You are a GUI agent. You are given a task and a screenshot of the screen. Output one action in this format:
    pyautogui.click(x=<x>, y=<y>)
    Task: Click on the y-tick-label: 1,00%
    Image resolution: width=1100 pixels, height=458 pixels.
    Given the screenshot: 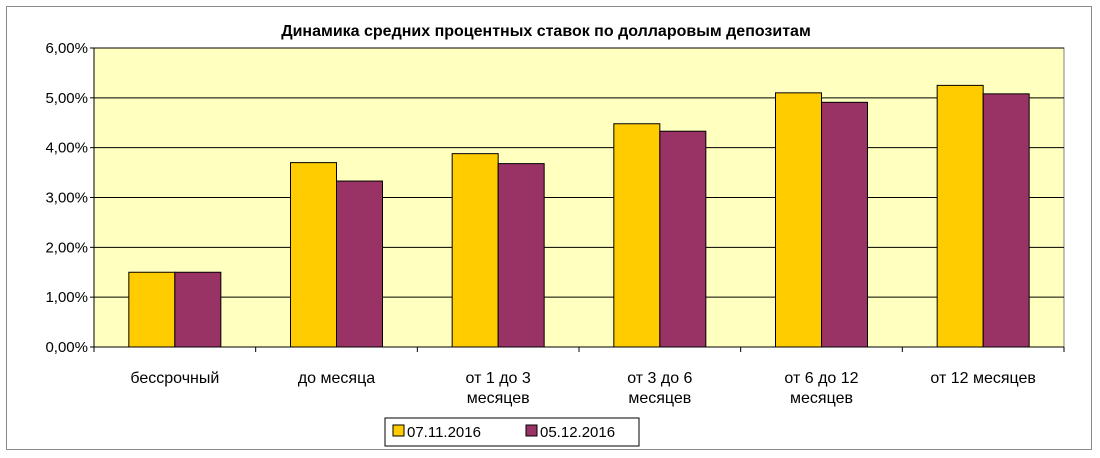 What is the action you would take?
    pyautogui.click(x=66, y=297)
    